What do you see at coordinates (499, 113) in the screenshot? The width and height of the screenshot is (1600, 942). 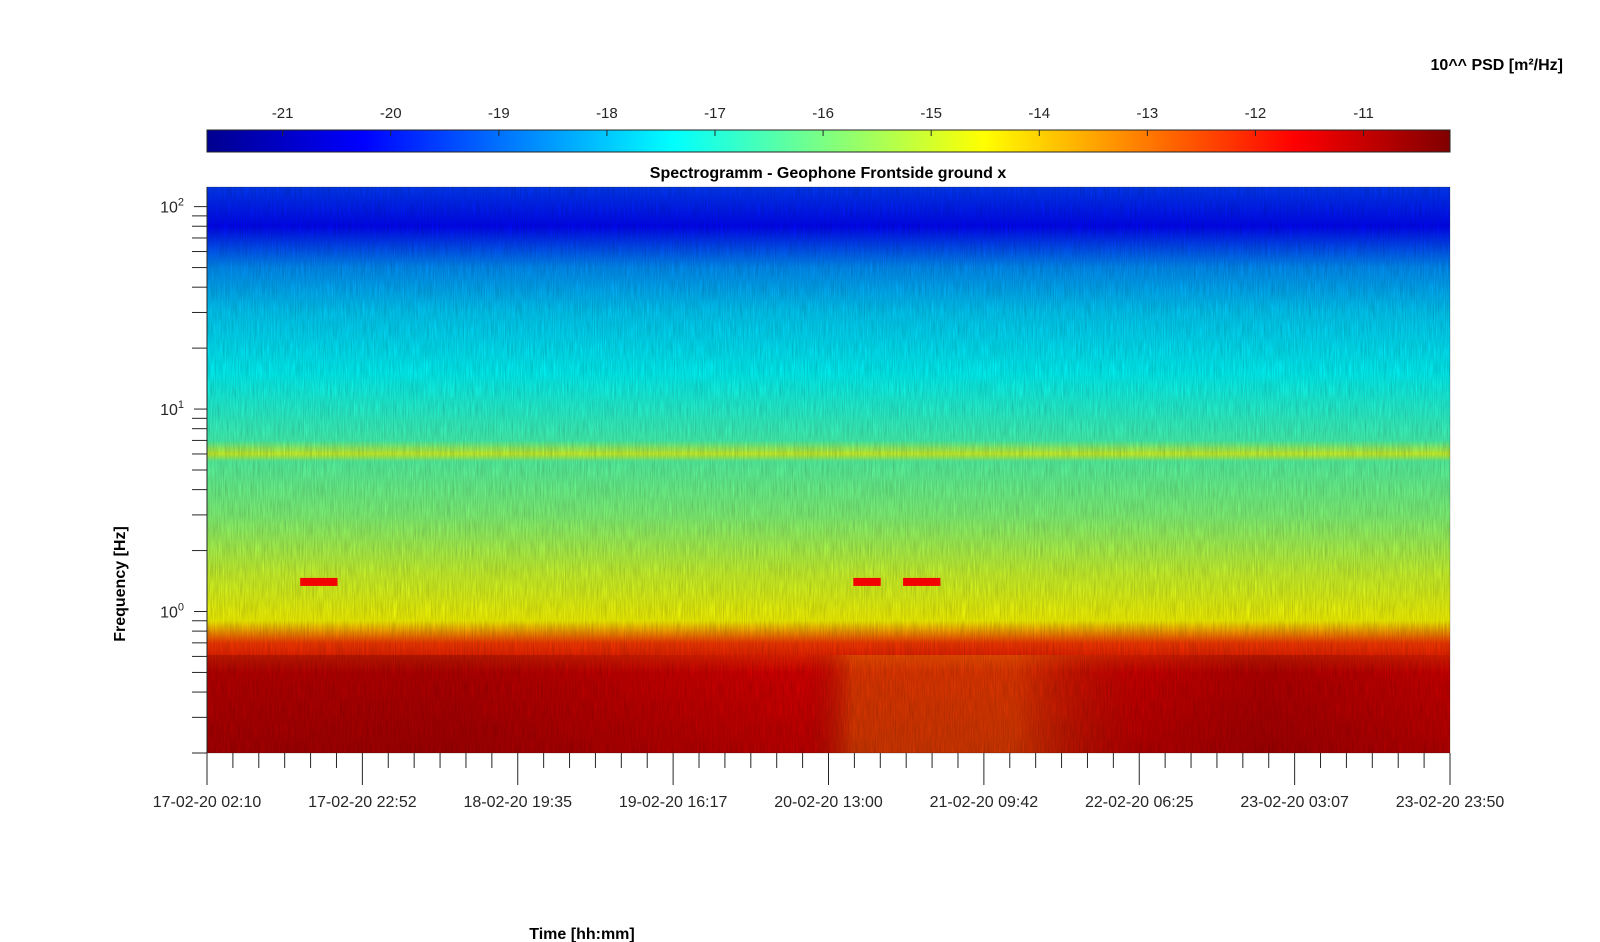 I see `colorbar-tick-label: -19` at bounding box center [499, 113].